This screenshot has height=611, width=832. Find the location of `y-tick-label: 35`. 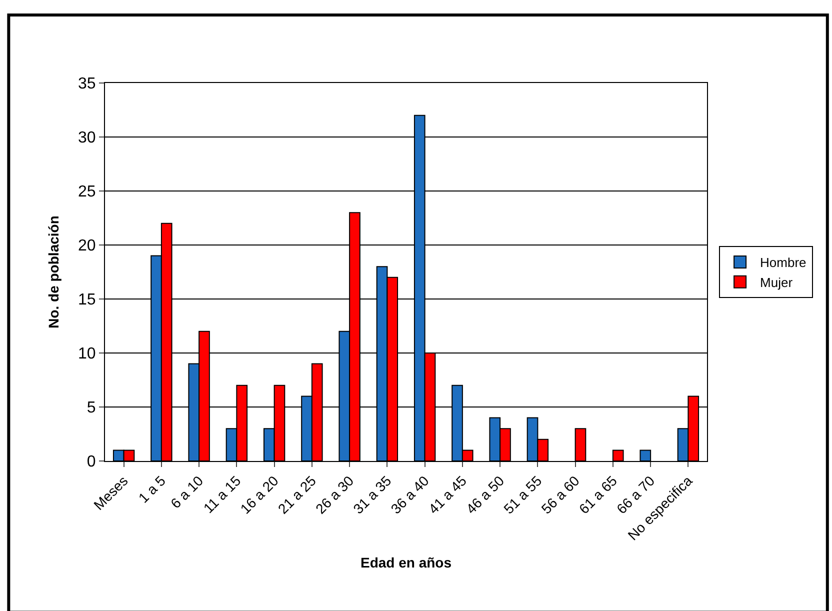

y-tick-label: 35 is located at coordinates (87, 84).